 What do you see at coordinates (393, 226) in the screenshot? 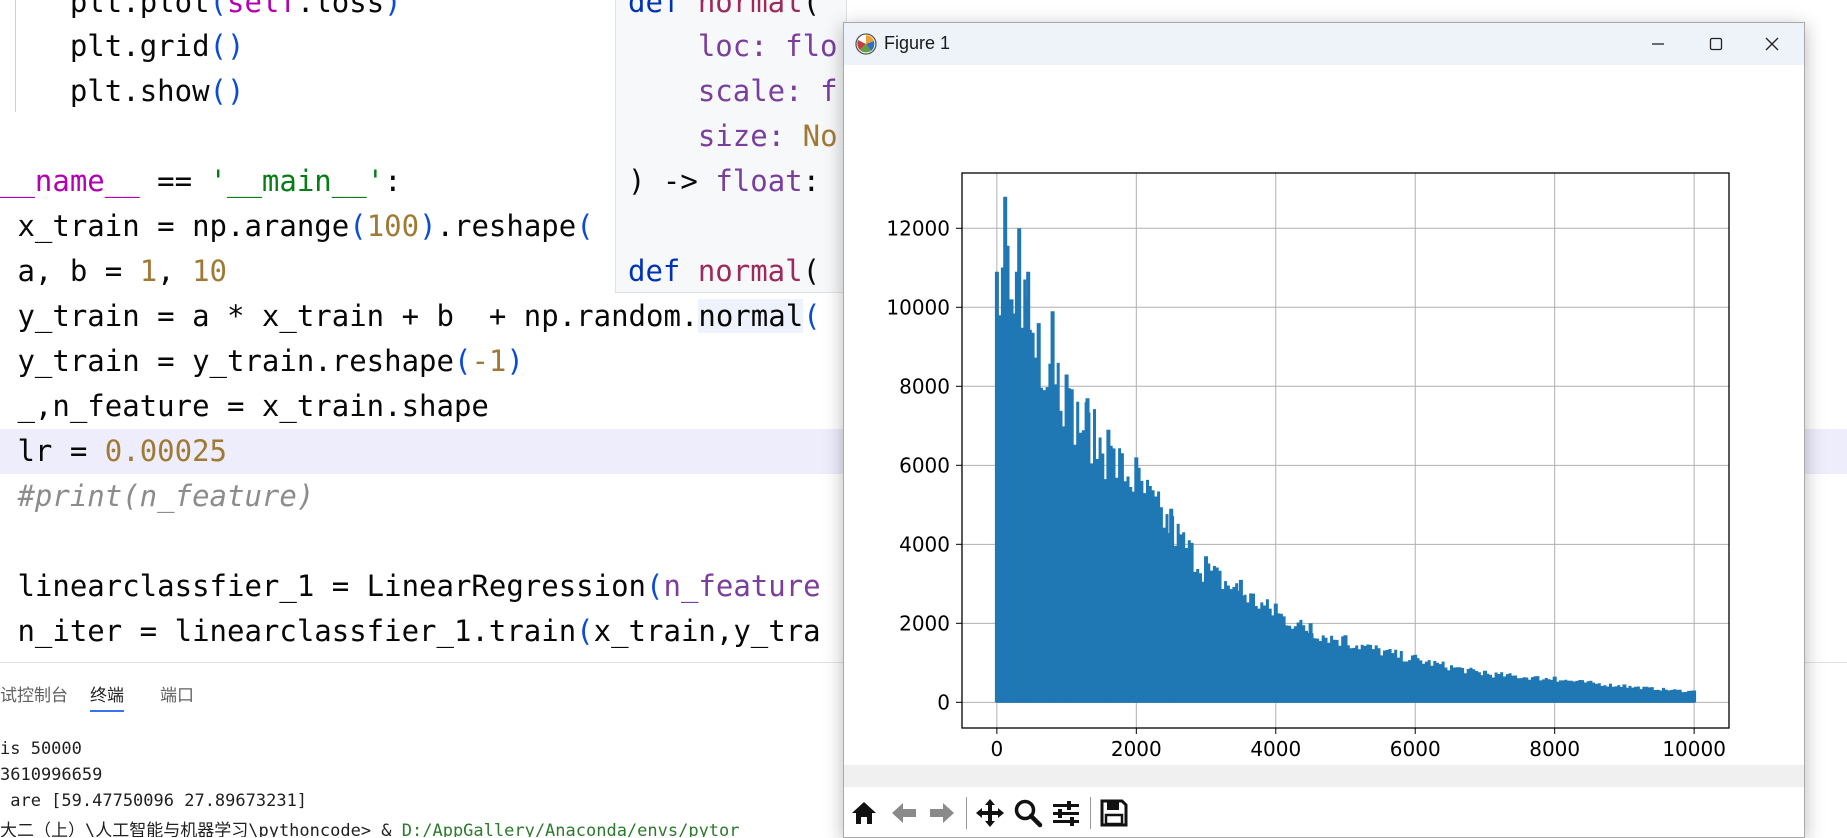
I see `code-token: 100` at bounding box center [393, 226].